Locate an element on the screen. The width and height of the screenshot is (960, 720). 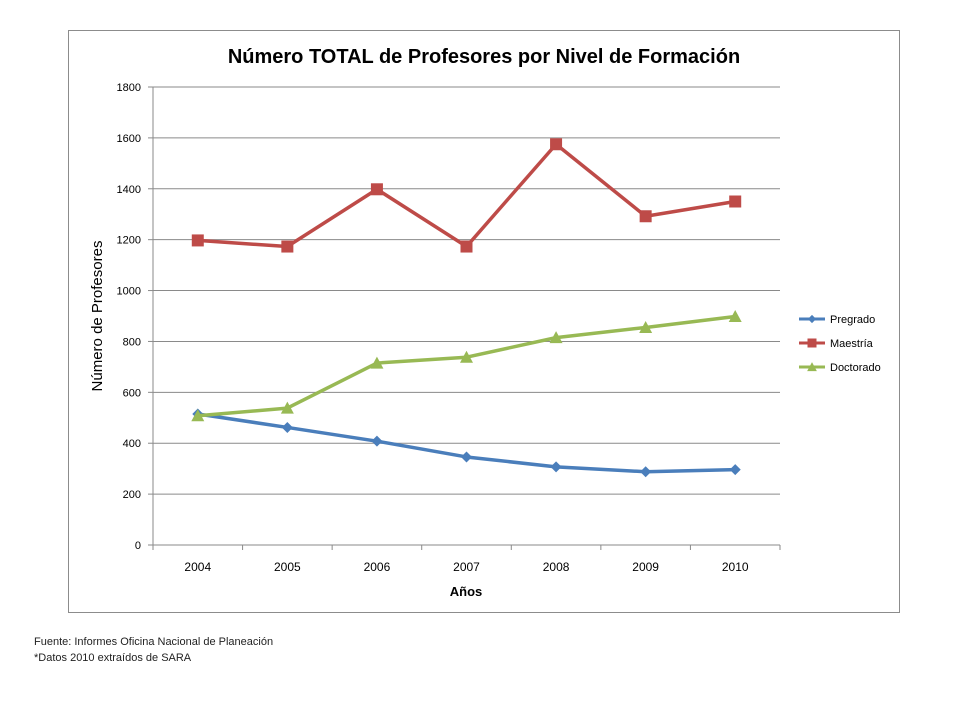
y-tick-label: 800 is located at coordinates (132, 342).